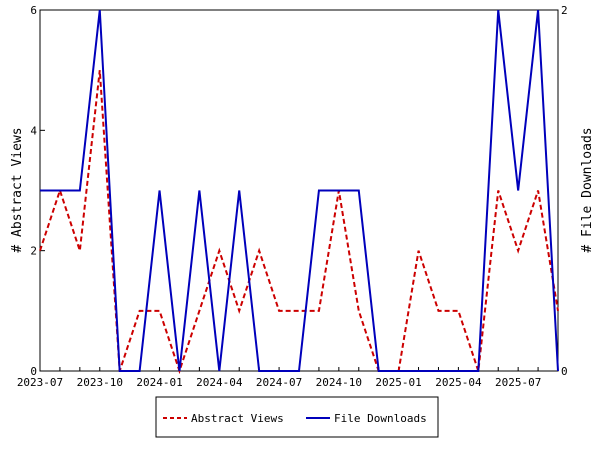 The width and height of the screenshot is (600, 454). Describe the element at coordinates (33, 10) in the screenshot. I see `y-tick-label: 6` at that location.